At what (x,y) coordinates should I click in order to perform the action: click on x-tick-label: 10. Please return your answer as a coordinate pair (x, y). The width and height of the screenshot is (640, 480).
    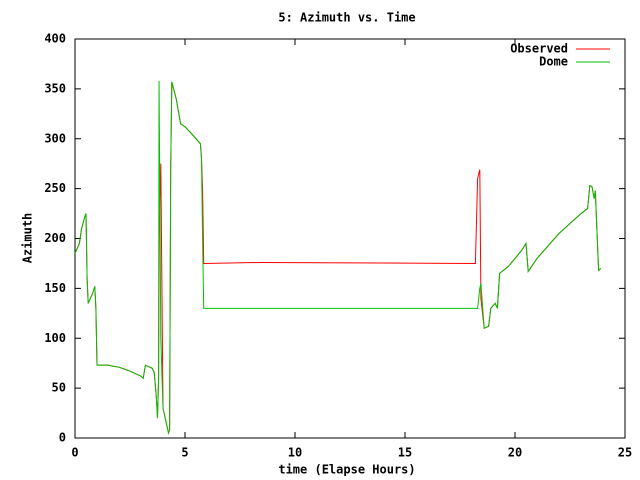
    Looking at the image, I should click on (295, 453).